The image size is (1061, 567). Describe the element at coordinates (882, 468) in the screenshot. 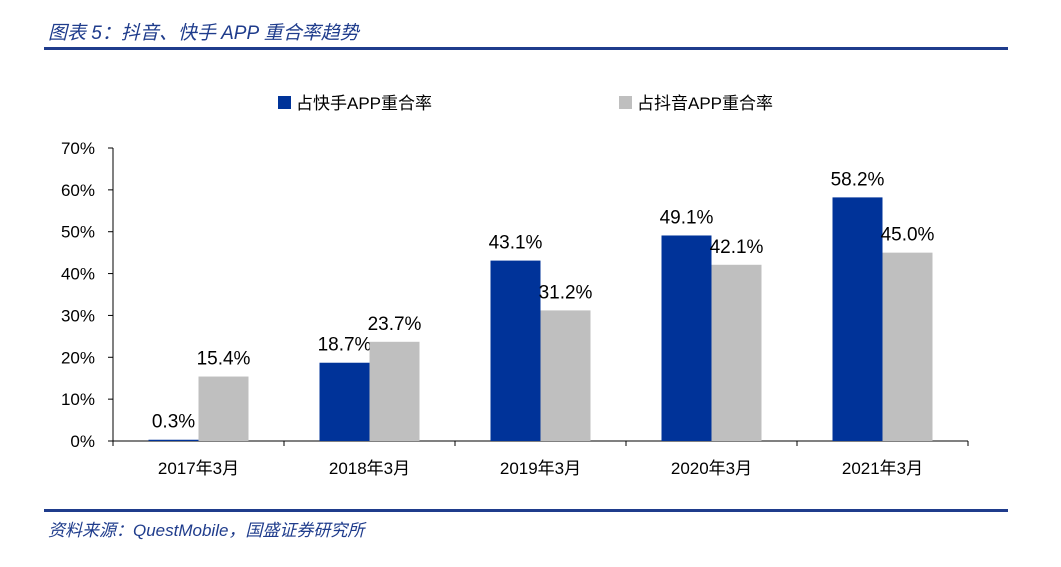

I see `x-tick-label: 2021年3月` at that location.